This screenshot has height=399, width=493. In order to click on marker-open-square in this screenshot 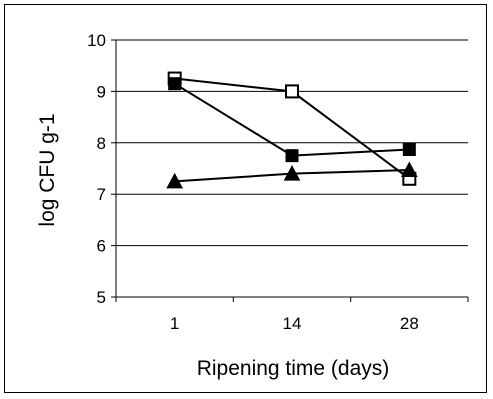, I will do `click(292, 91)`.